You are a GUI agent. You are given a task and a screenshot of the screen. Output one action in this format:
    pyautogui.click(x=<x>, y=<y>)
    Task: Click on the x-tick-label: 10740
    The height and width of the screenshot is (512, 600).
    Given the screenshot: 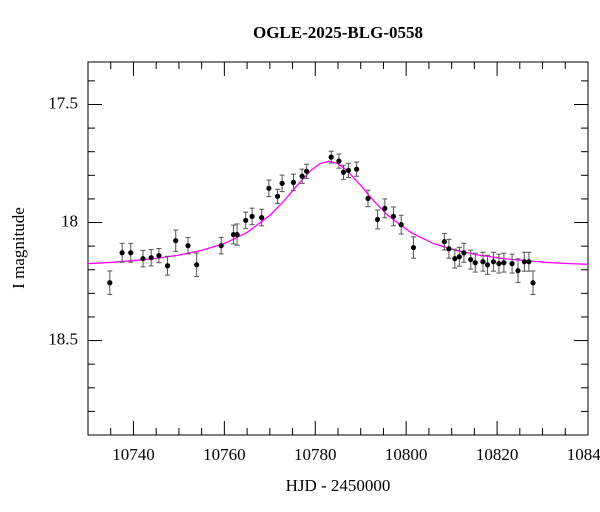 What is the action you would take?
    pyautogui.click(x=133, y=454)
    